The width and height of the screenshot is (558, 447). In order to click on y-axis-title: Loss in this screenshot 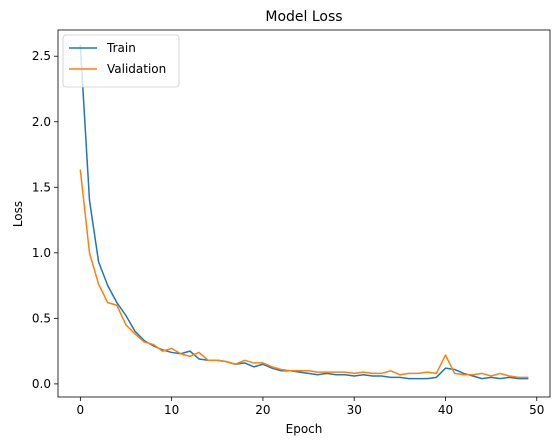, I will do `click(18, 214)`.